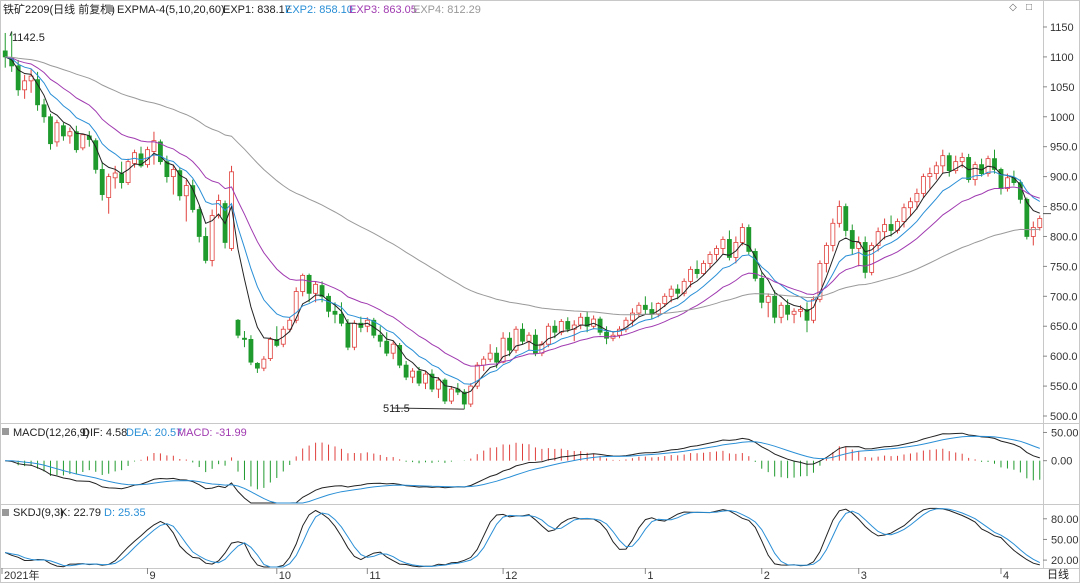 The width and height of the screenshot is (1080, 583). I want to click on y-tick-label: 1150, so click(1062, 28).